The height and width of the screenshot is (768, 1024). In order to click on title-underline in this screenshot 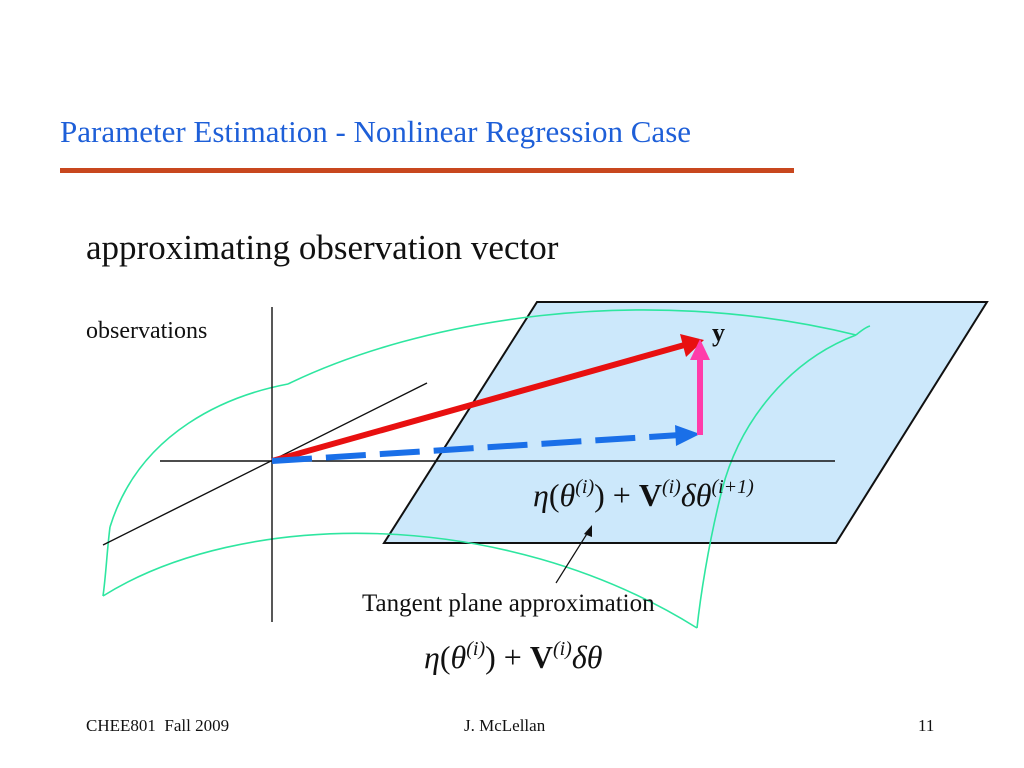, I will do `click(427, 170)`.